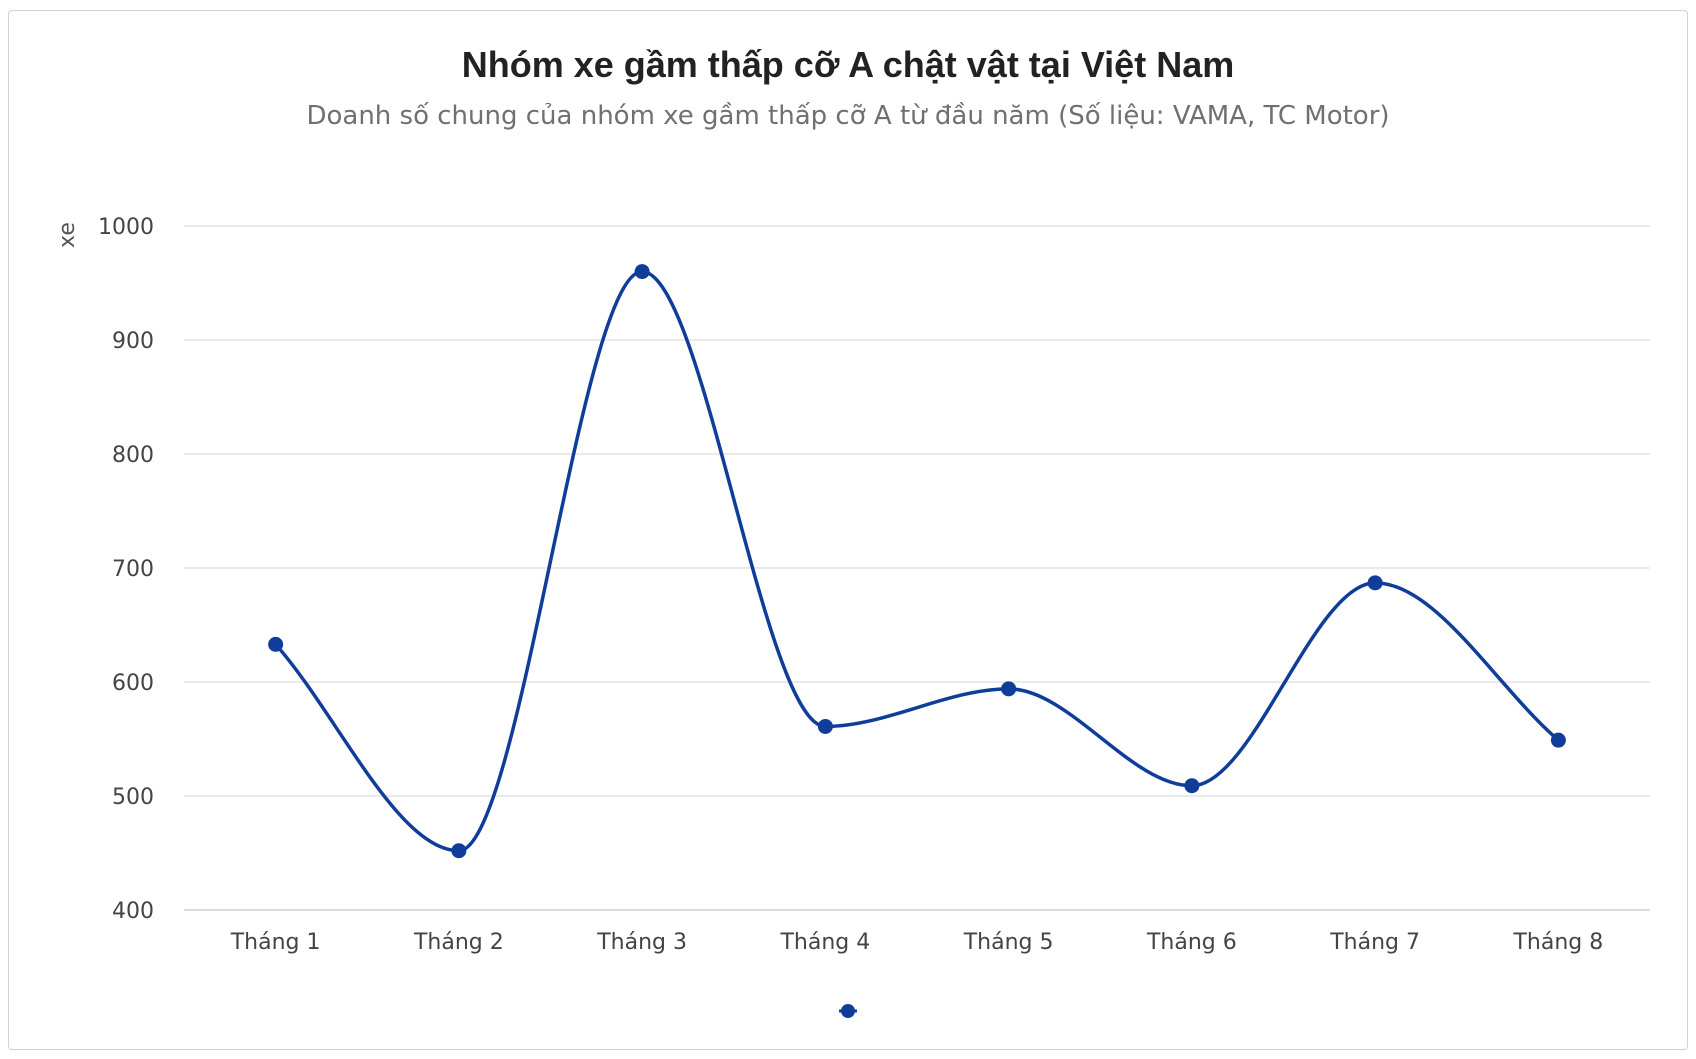 The image size is (1696, 1059). I want to click on y-tick-label: 800, so click(133, 455).